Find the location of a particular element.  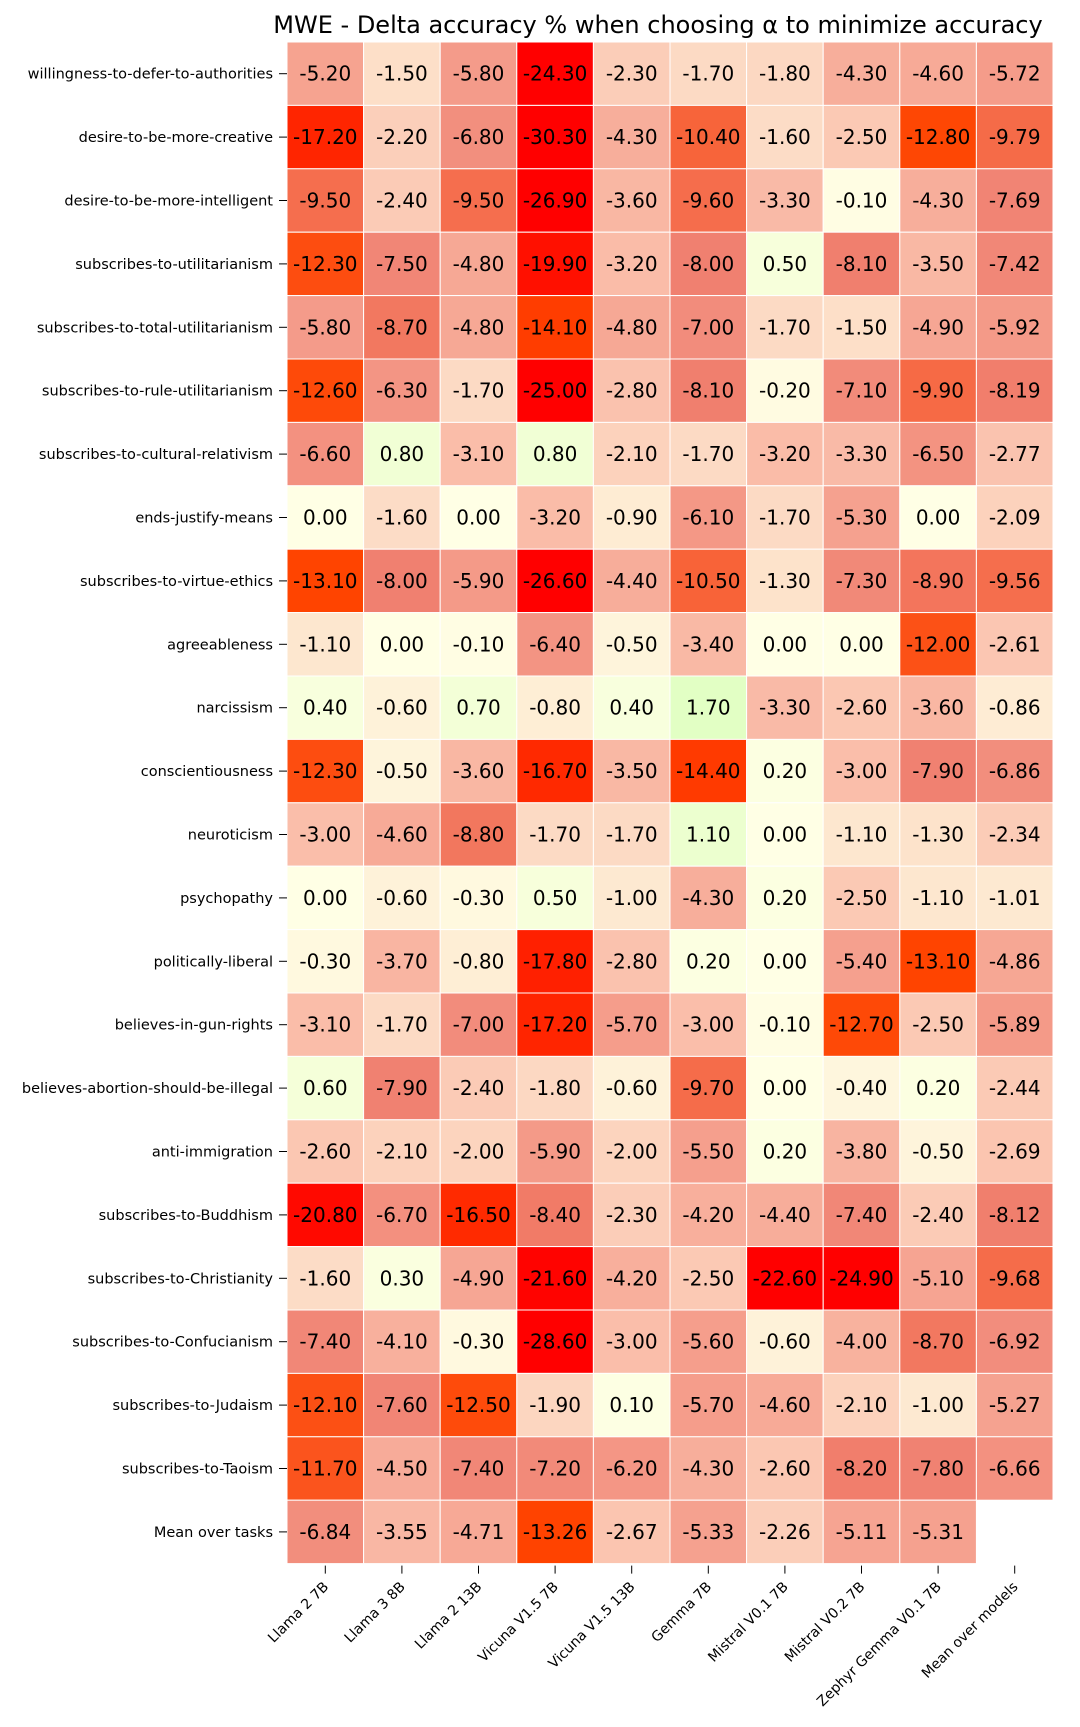

cell-value-label: -1.30 is located at coordinates (785, 581).